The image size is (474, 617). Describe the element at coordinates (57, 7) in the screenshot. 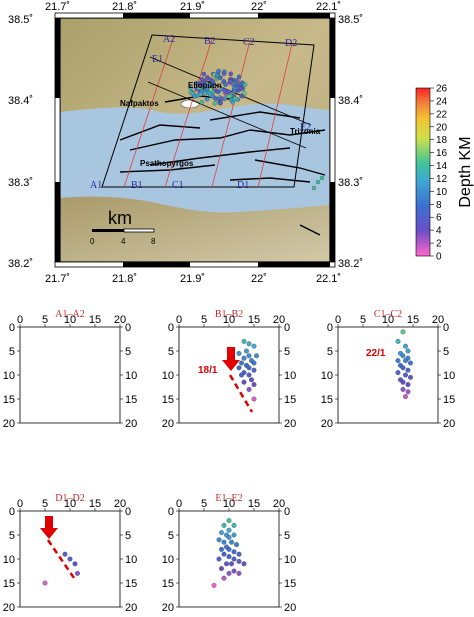

I see `lon-tick-top-0: 21.7˚` at that location.